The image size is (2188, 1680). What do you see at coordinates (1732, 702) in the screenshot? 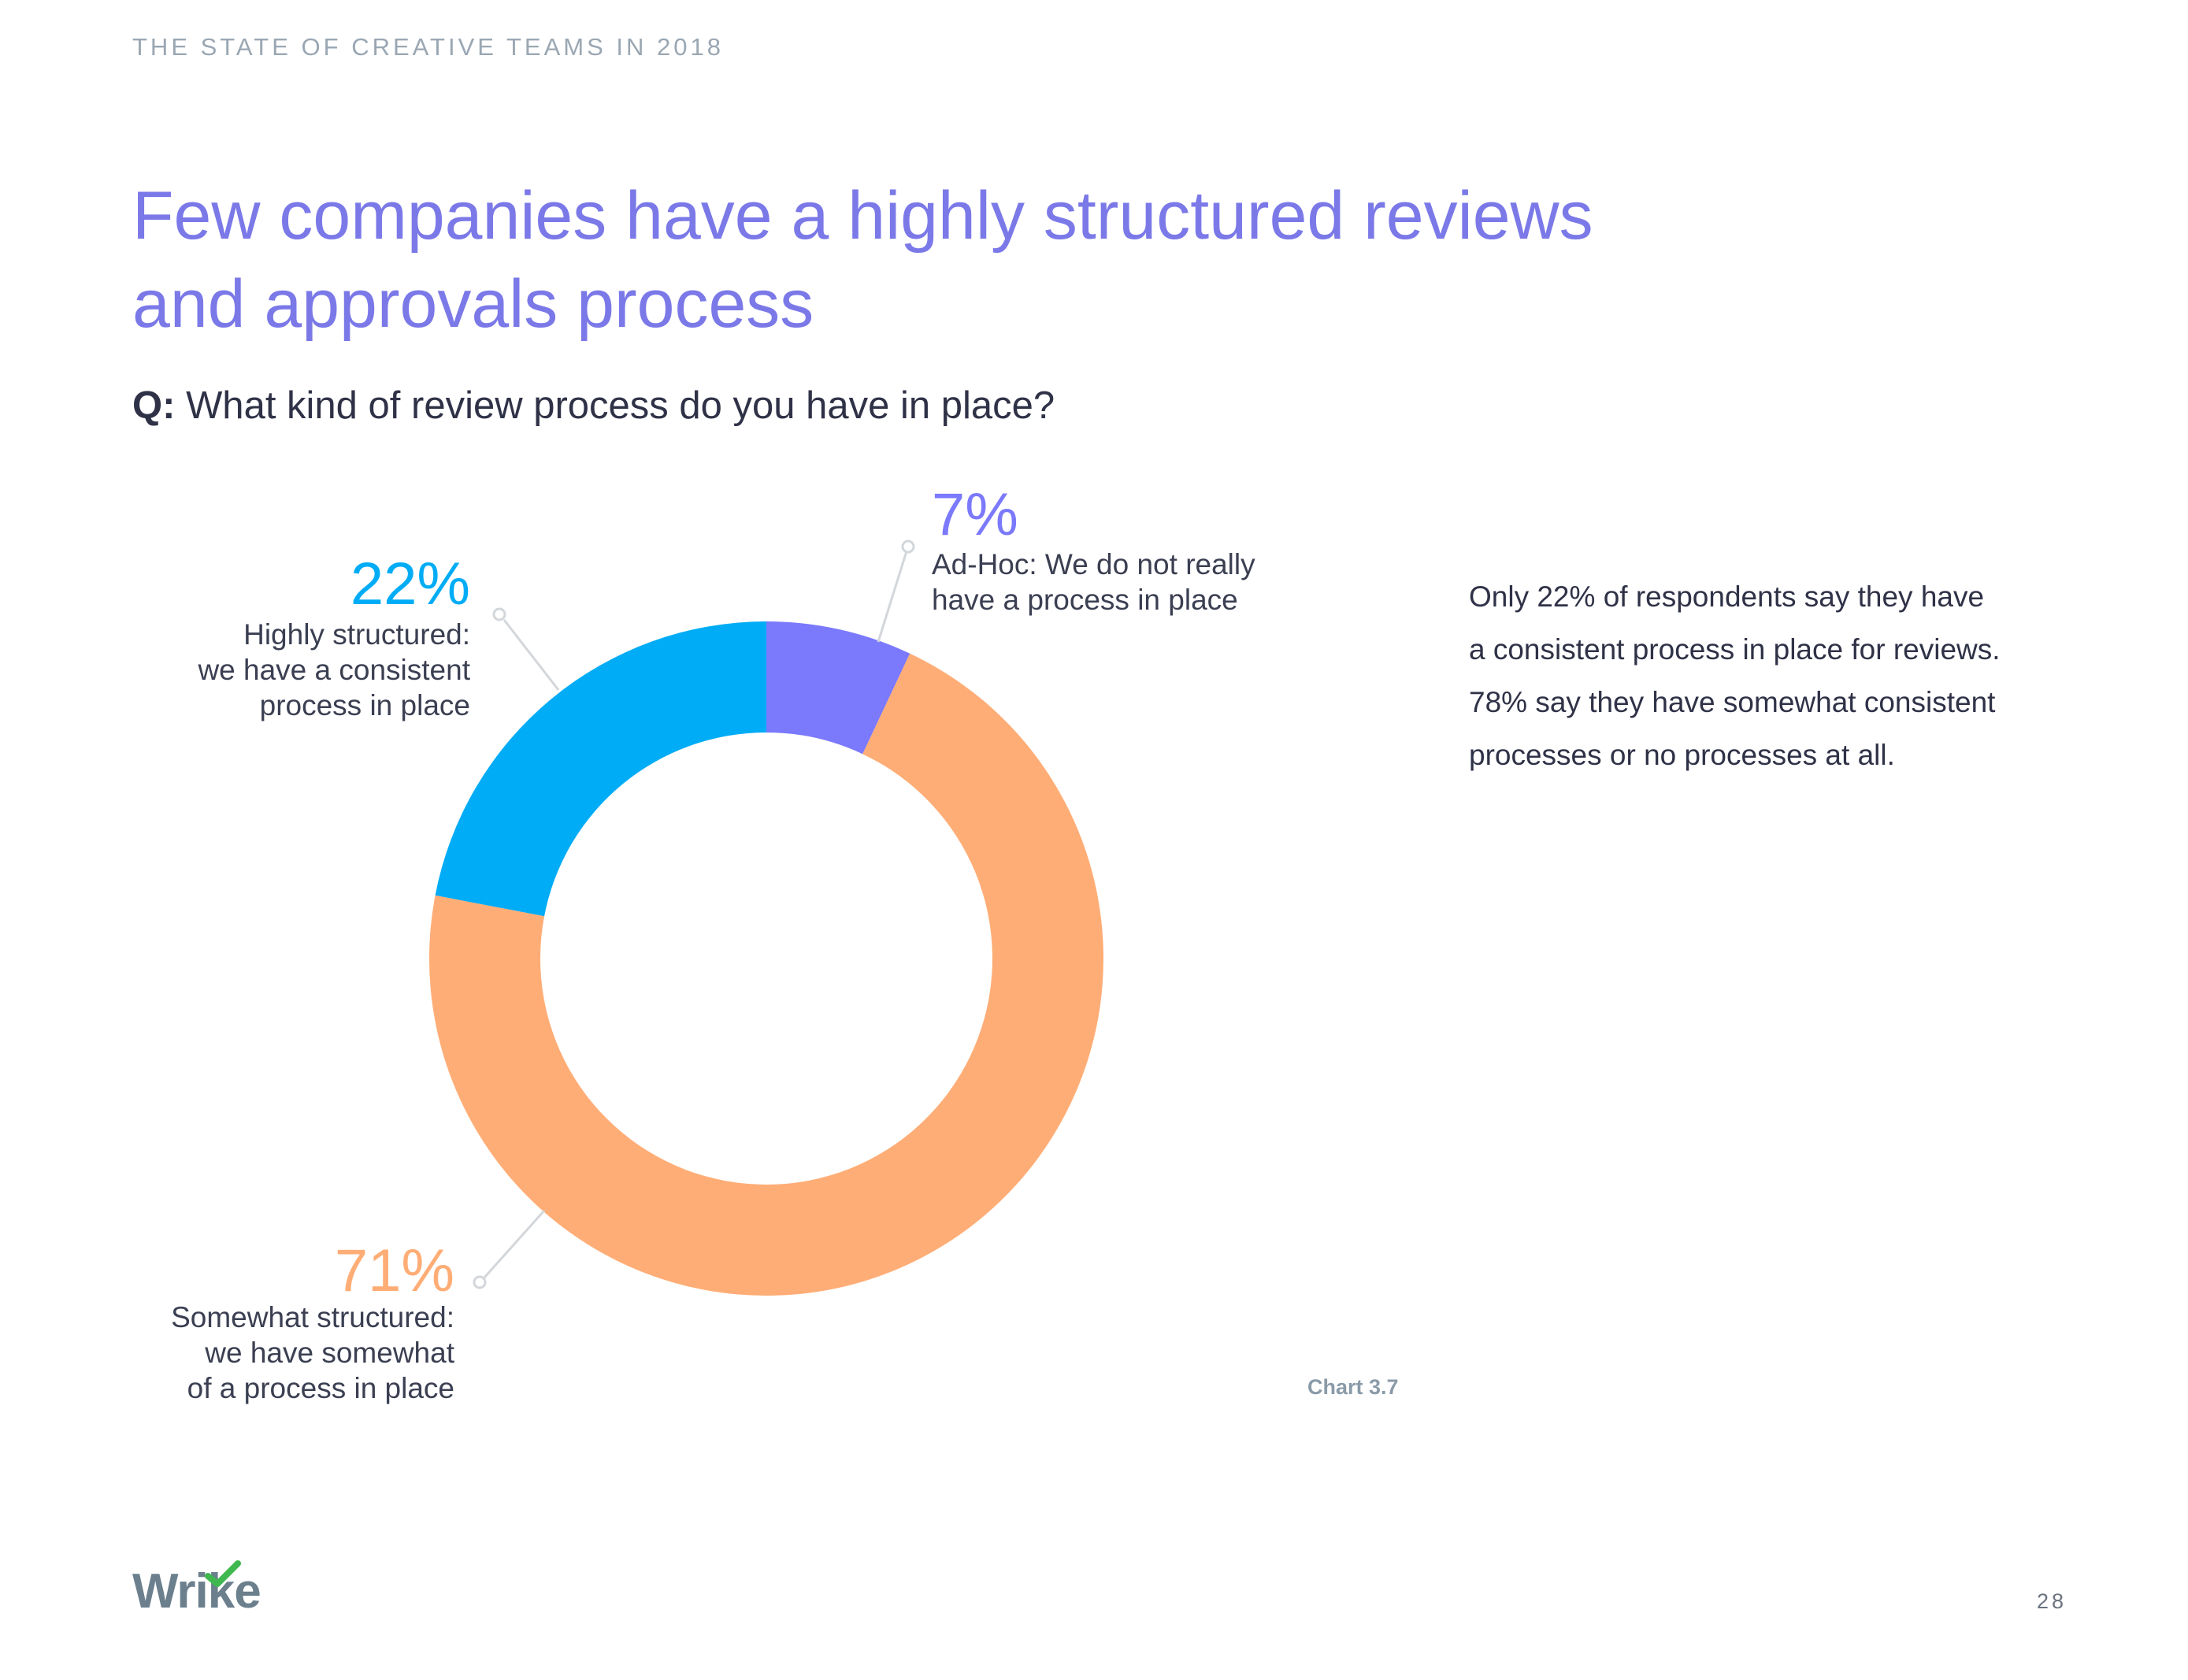
I see `insight-line-3: 78% say they have somewhat consistent` at bounding box center [1732, 702].